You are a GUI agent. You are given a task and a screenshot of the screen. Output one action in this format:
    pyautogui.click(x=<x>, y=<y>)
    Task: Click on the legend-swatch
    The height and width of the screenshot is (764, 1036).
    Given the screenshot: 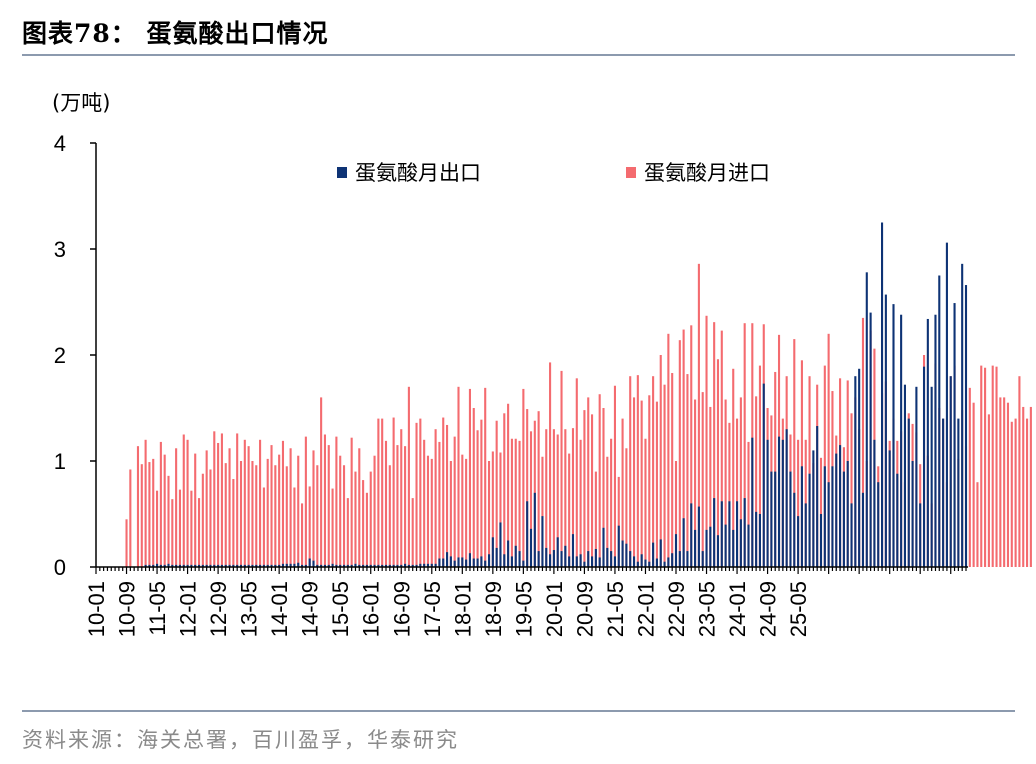 What is the action you would take?
    pyautogui.click(x=631, y=172)
    